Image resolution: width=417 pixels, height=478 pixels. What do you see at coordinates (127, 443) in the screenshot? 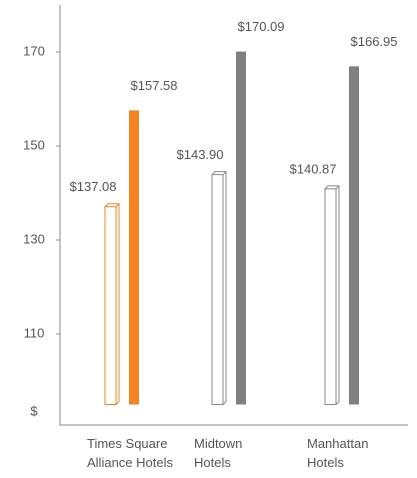
I see `x-tick-line: Times Square` at bounding box center [127, 443].